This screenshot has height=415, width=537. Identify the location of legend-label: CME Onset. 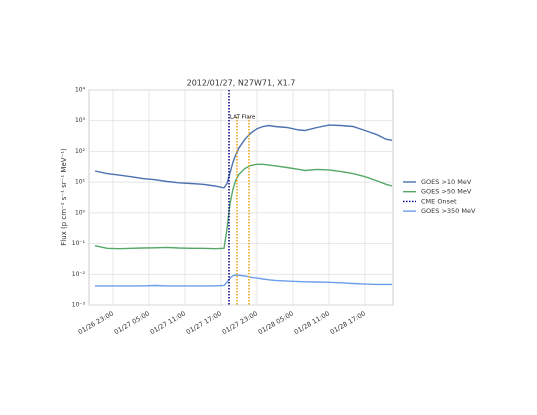
(439, 201).